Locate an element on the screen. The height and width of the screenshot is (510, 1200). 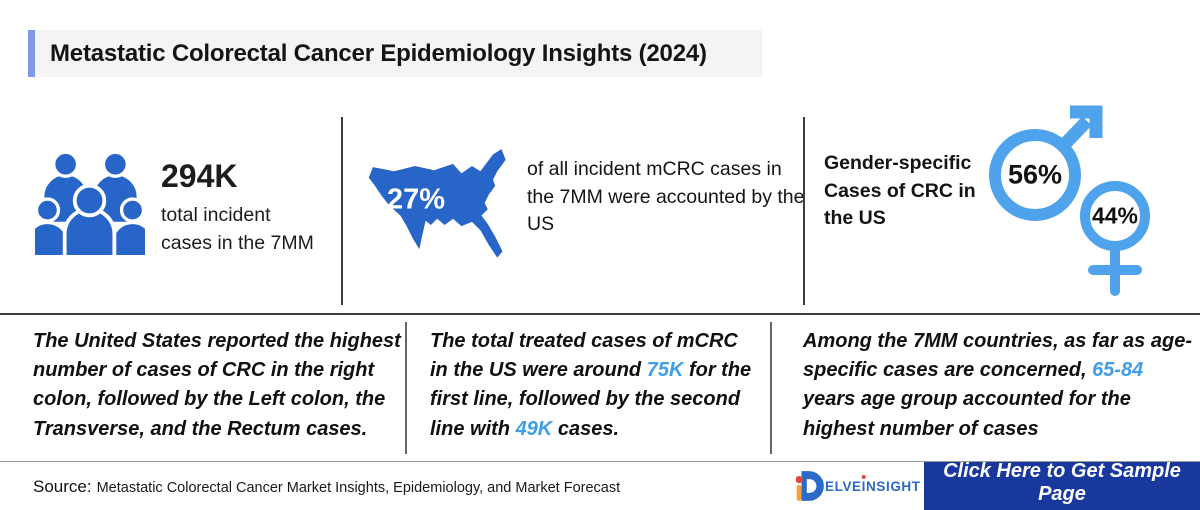
gender-figure: 56% 44% is located at coordinates (1077, 203).